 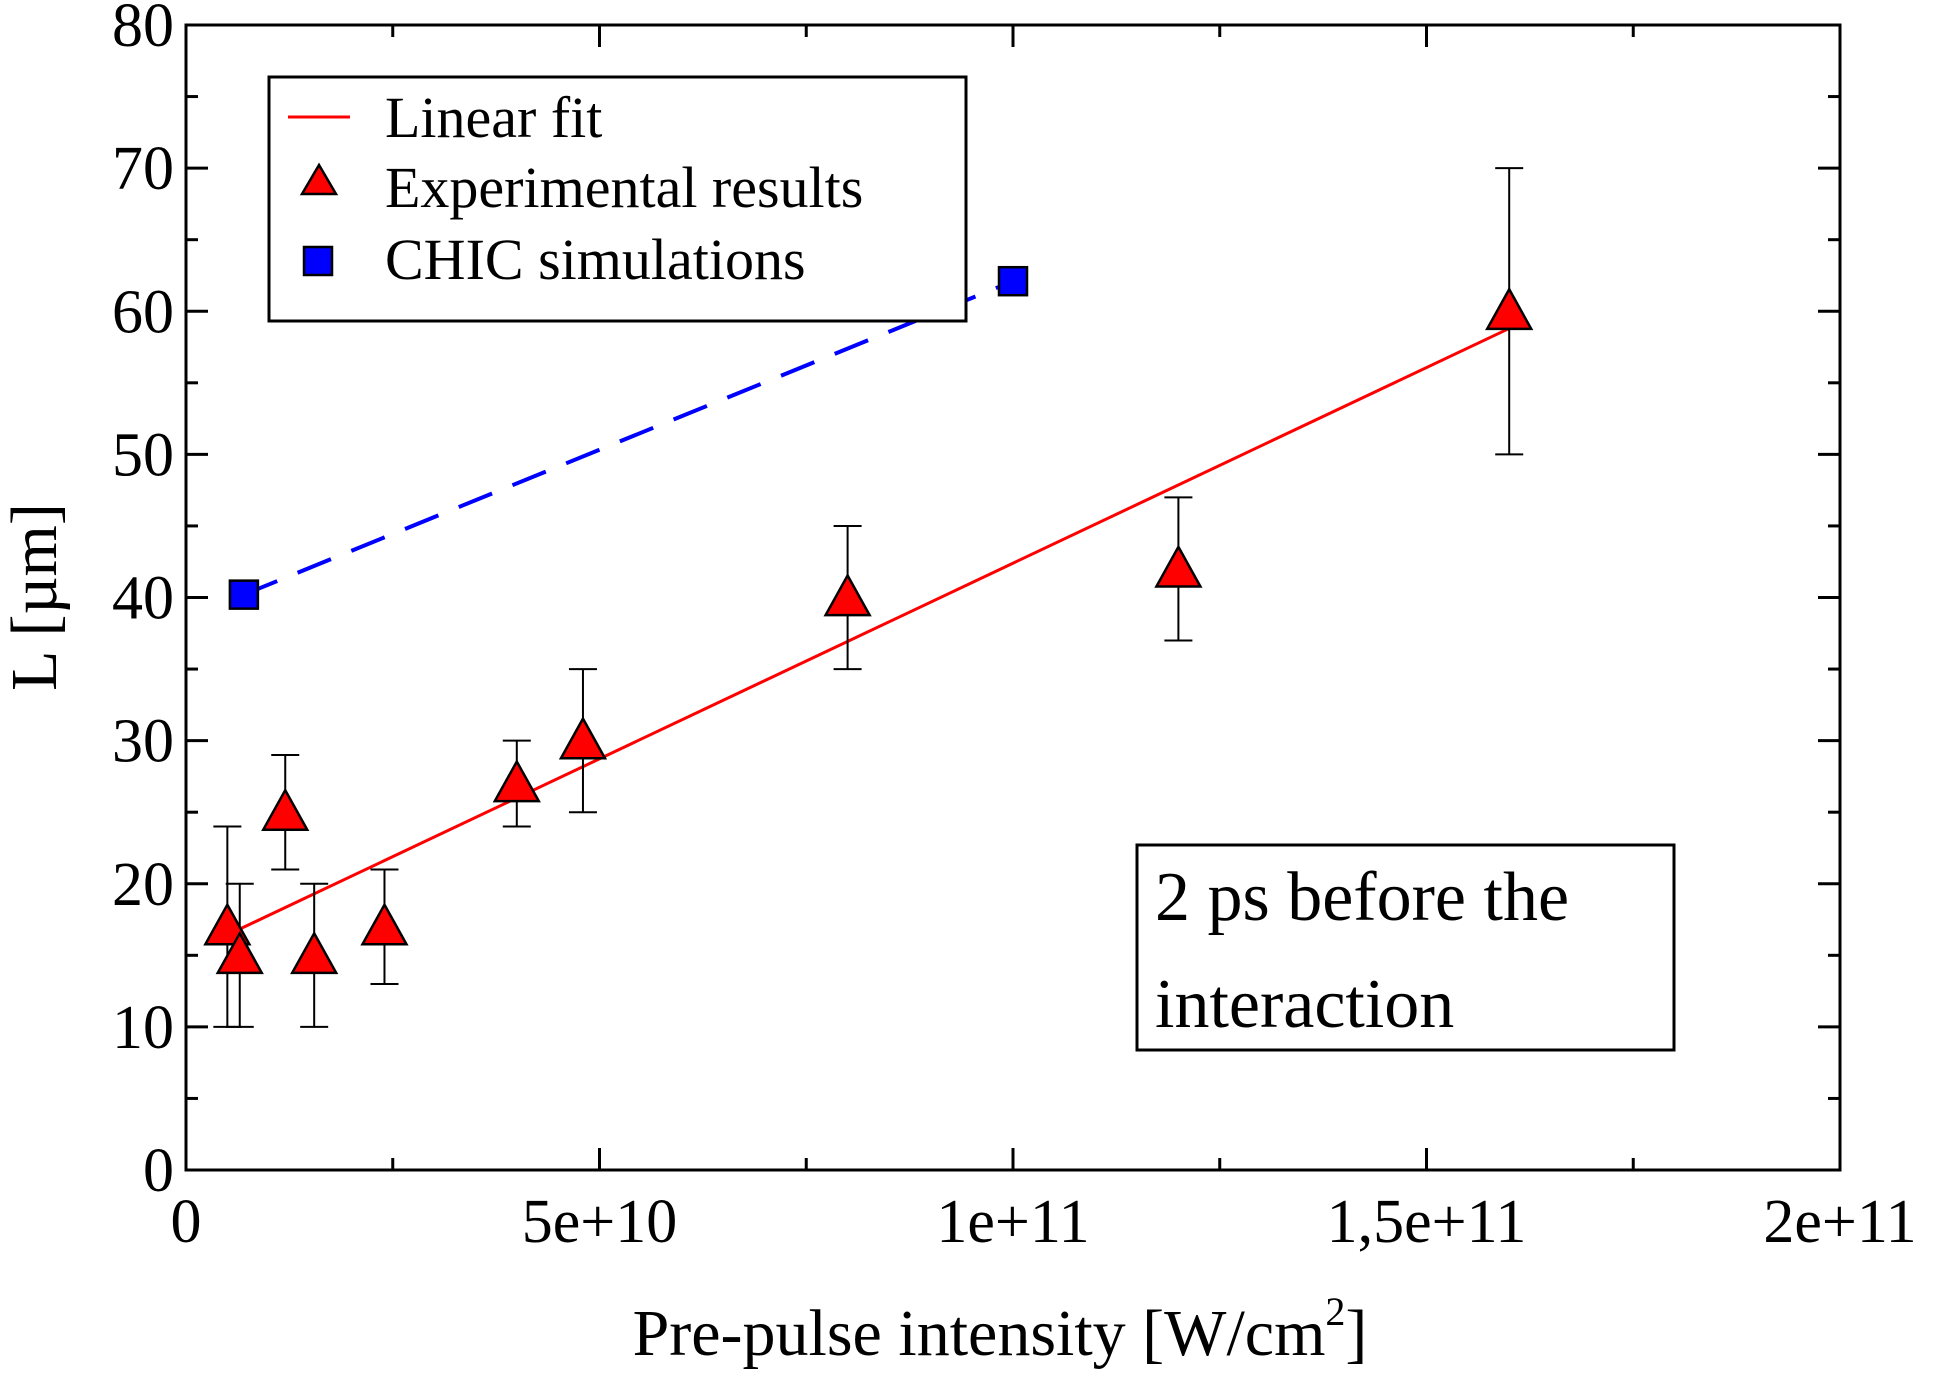 I want to click on legend-label-simulation: CHIC simulations, so click(x=595, y=259).